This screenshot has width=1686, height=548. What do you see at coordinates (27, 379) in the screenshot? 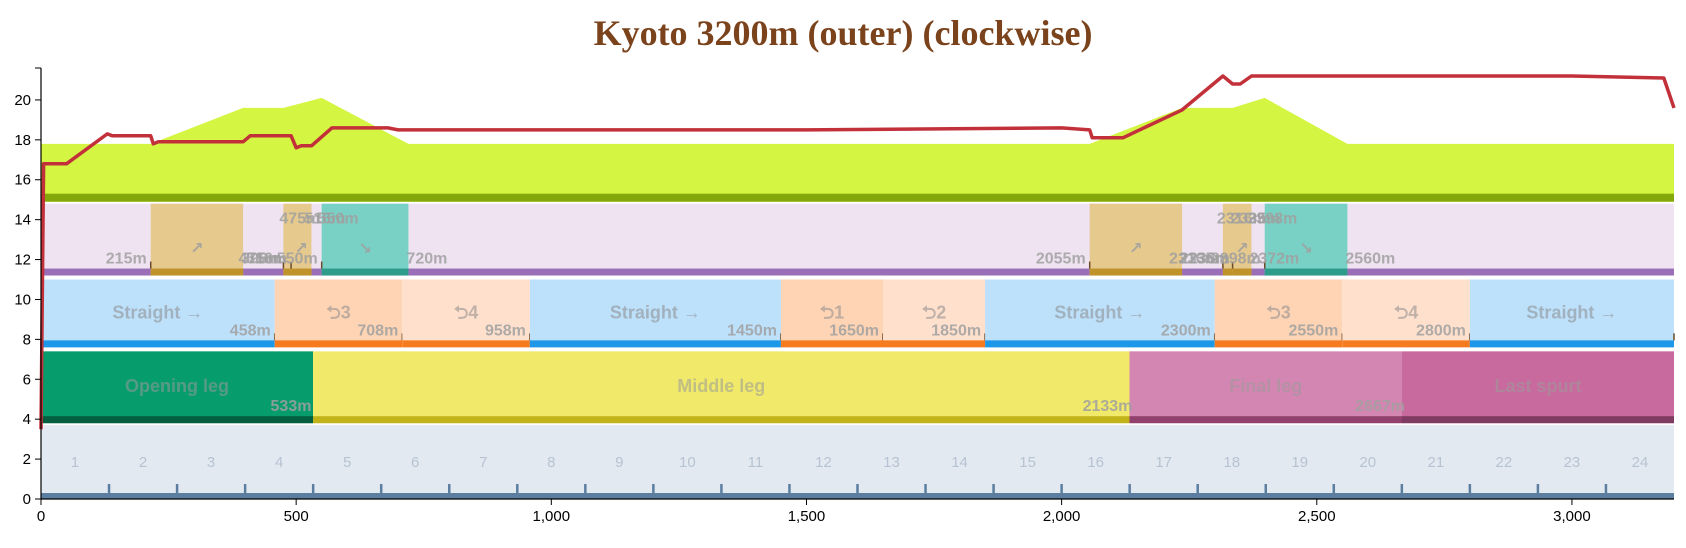
I see `y-tick-label: 6` at bounding box center [27, 379].